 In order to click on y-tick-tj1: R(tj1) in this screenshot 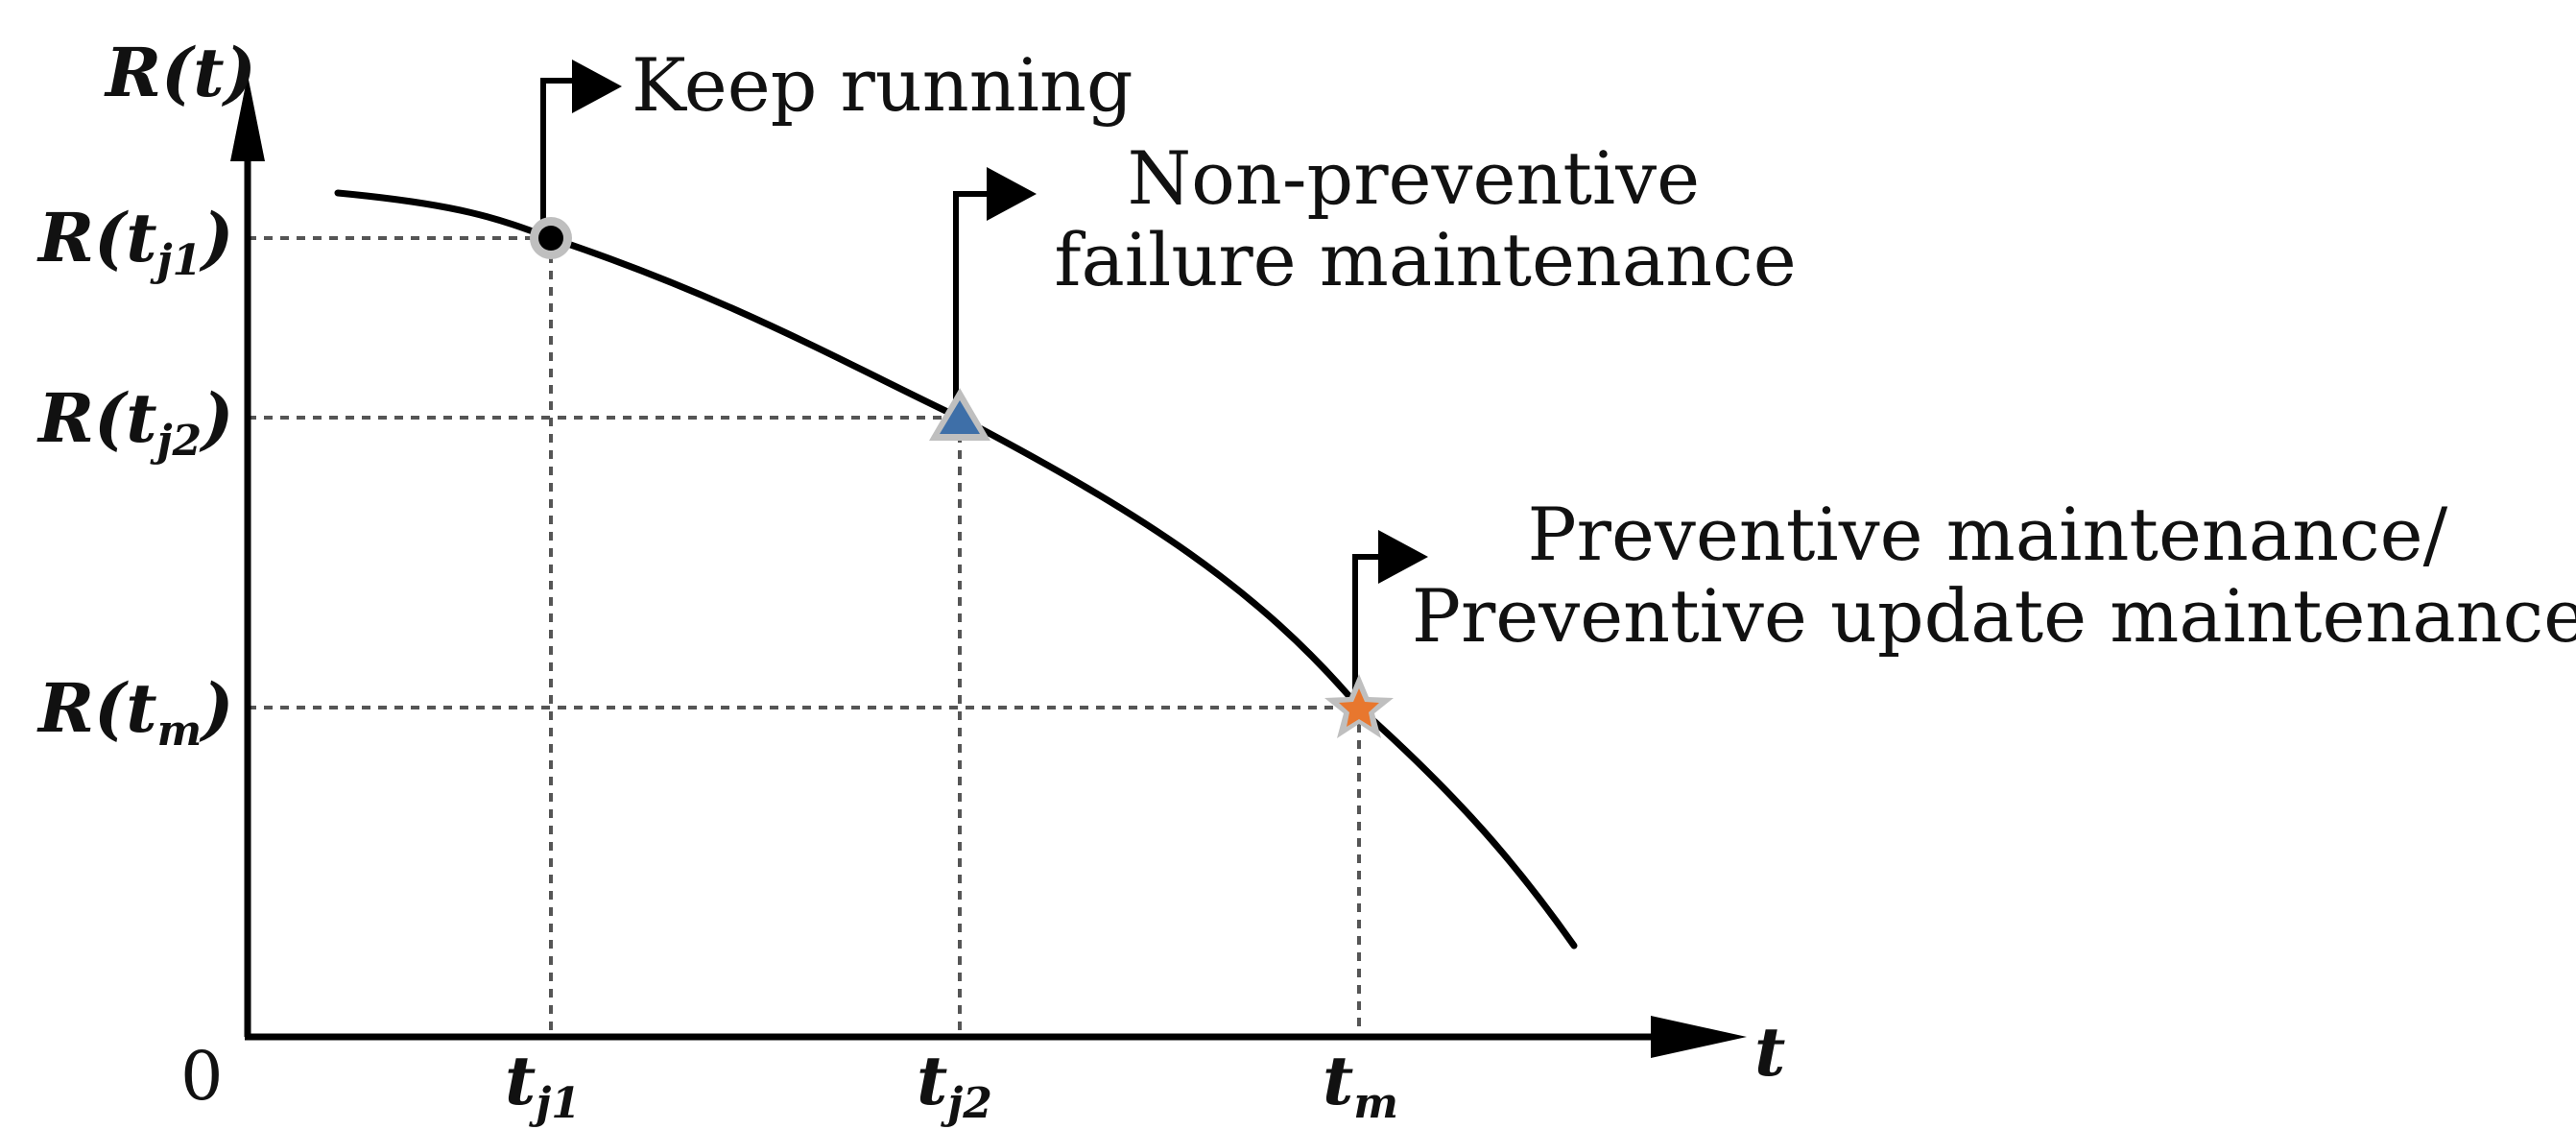, I will do `click(134, 241)`.